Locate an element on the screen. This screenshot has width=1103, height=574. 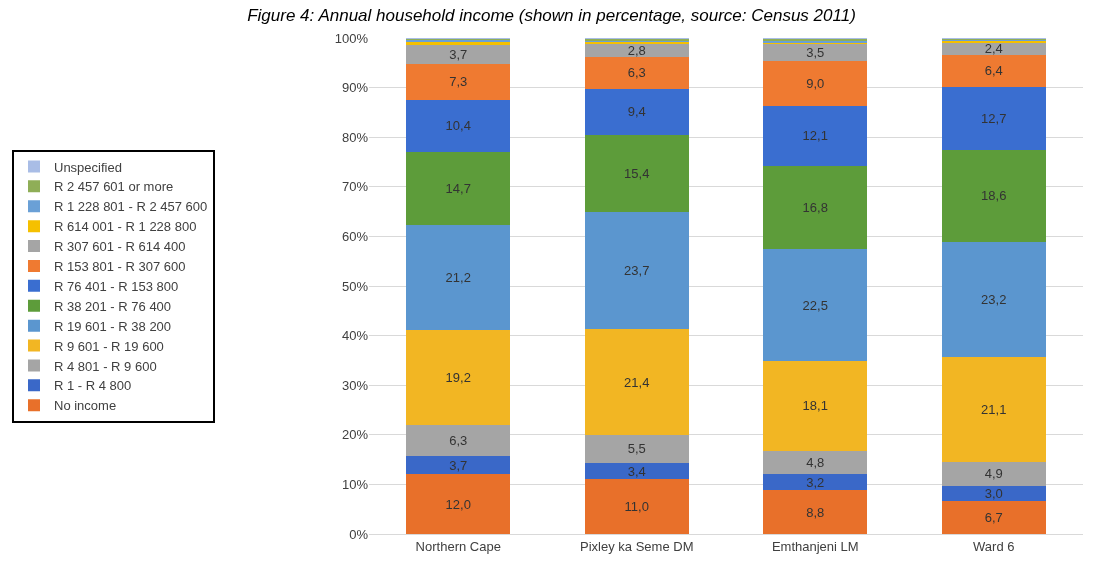
data-label: 6,7 is located at coordinates (993, 517).